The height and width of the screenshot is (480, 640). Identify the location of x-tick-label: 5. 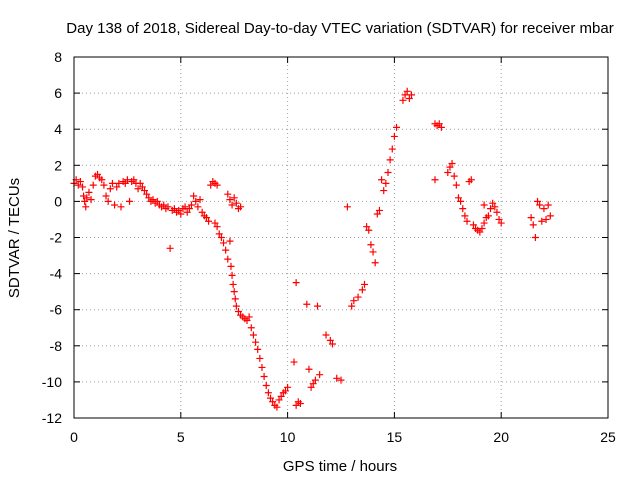
(181, 437).